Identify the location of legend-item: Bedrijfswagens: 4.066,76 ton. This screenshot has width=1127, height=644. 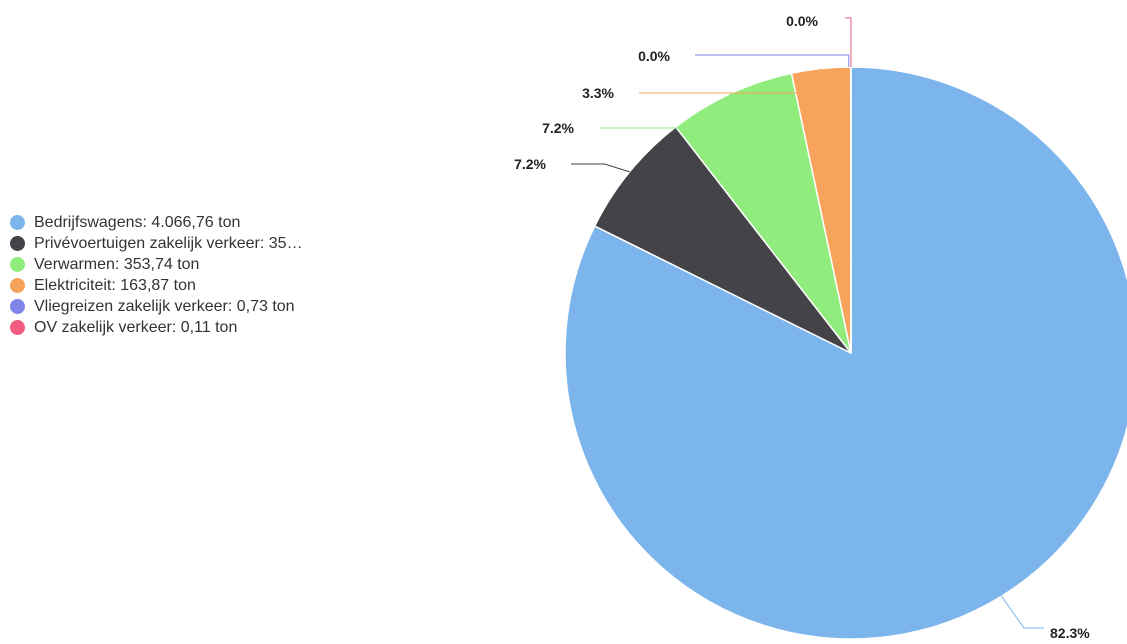
(195, 222).